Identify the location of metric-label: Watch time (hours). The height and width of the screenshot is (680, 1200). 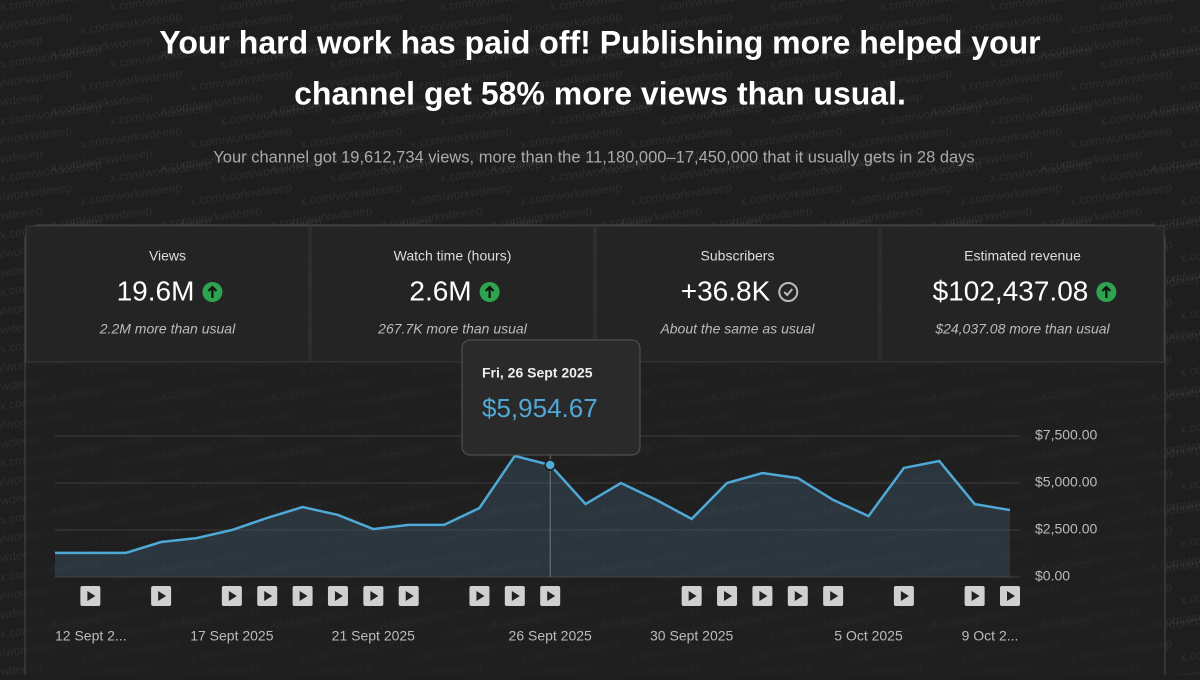
(453, 256).